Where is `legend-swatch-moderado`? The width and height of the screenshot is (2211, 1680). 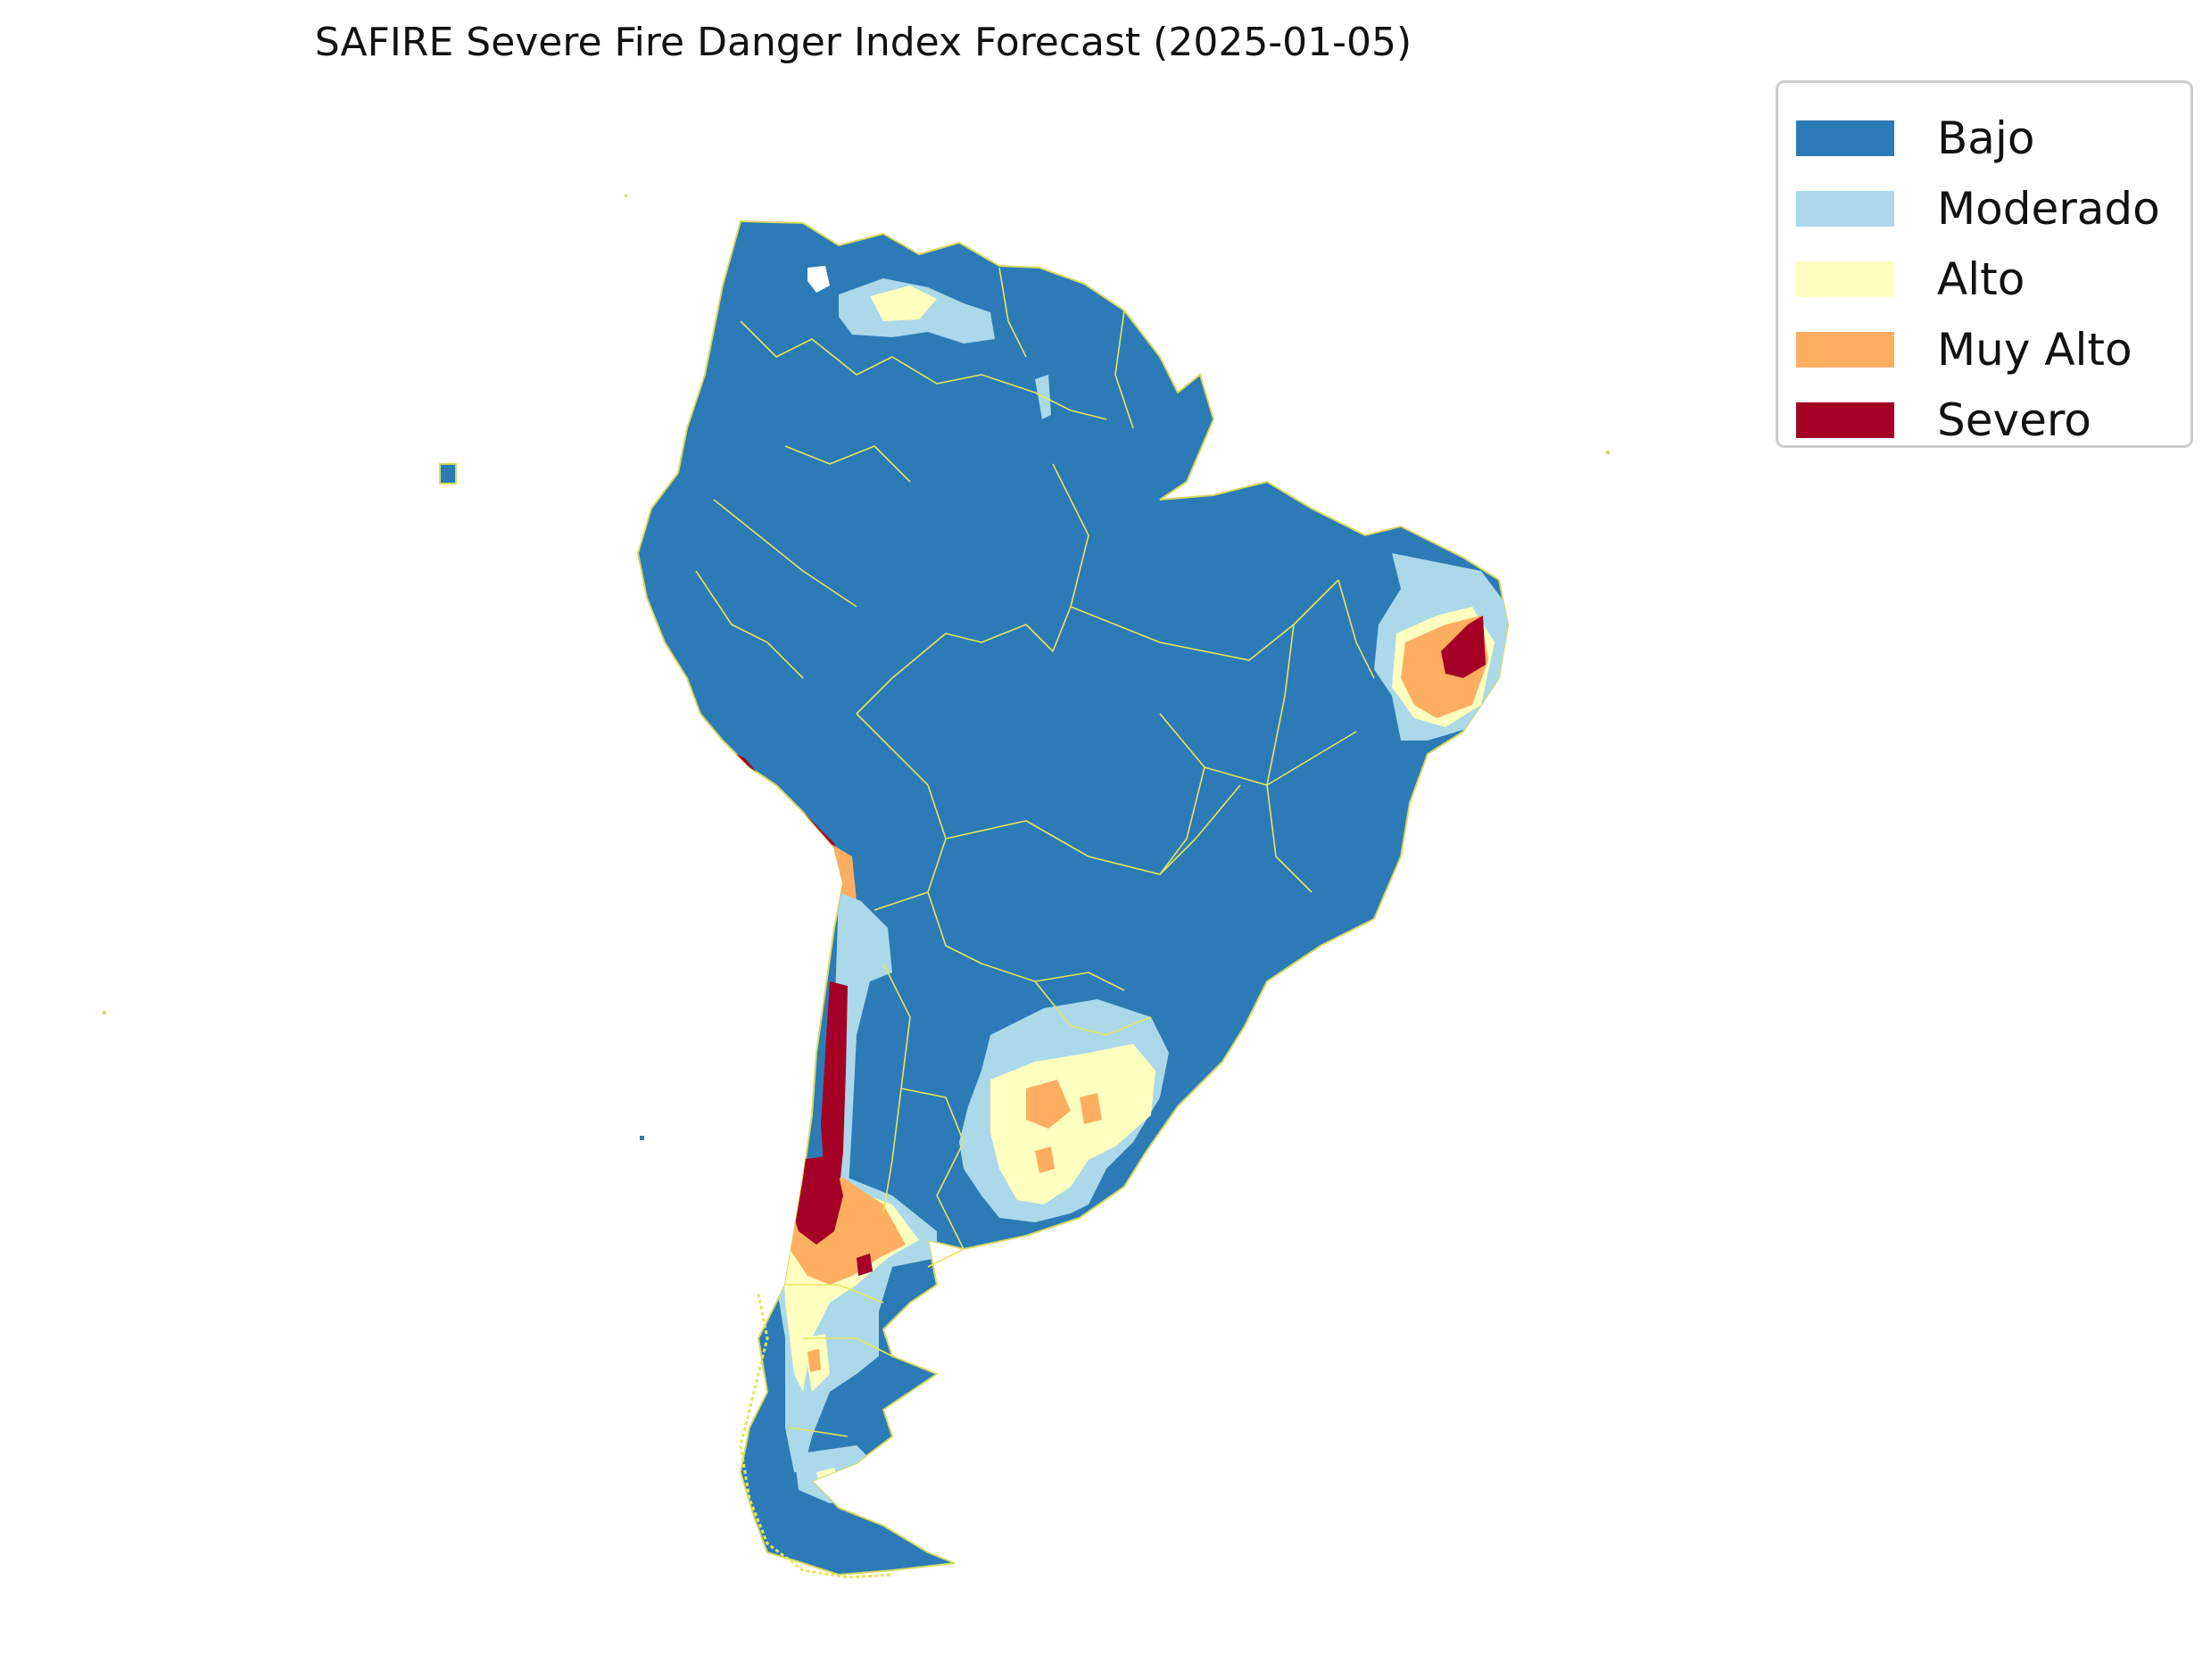
legend-swatch-moderado is located at coordinates (1845, 208).